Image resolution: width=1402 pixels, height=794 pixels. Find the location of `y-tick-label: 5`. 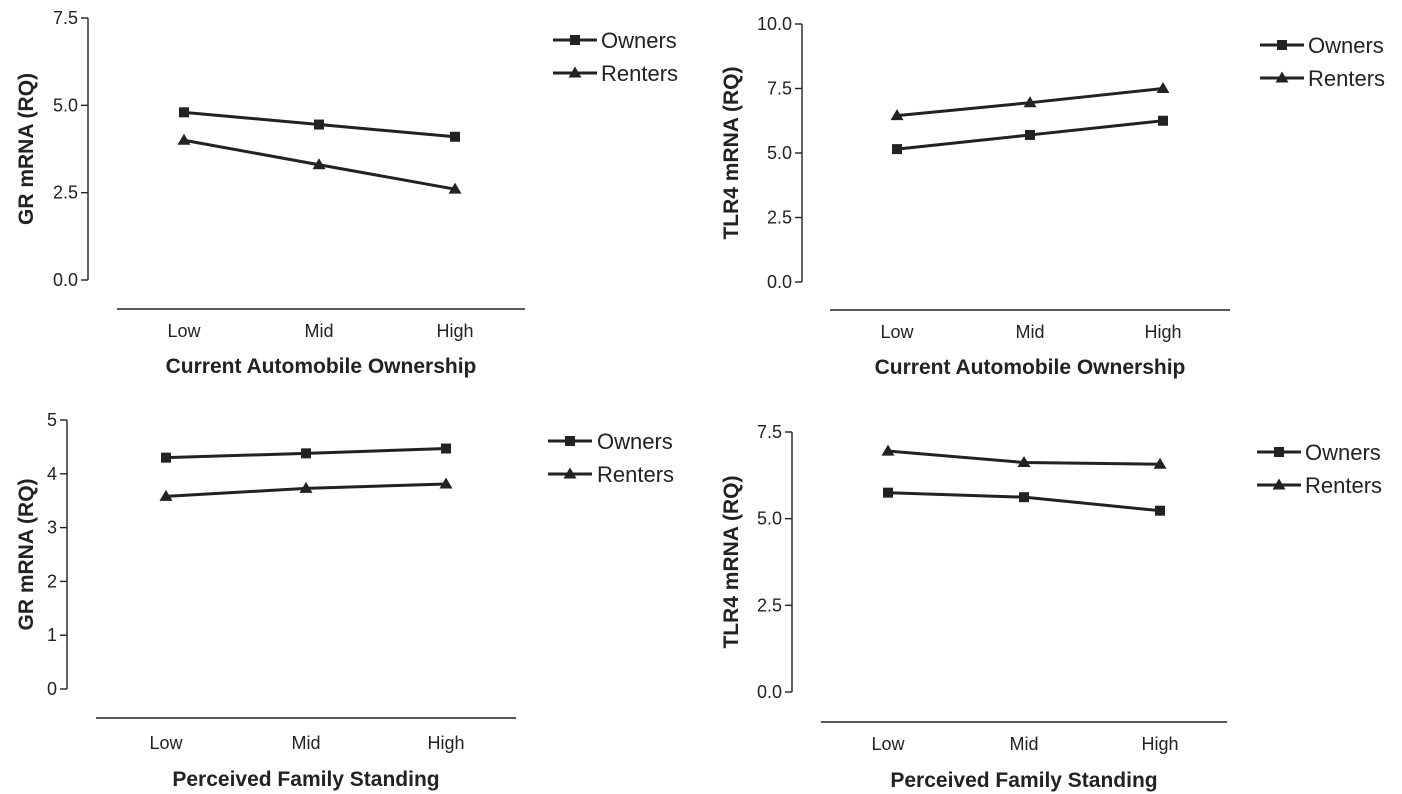

y-tick-label: 5 is located at coordinates (52, 420).